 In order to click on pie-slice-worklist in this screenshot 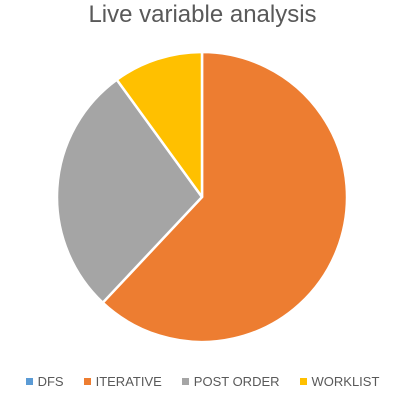, I will do `click(159, 124)`.